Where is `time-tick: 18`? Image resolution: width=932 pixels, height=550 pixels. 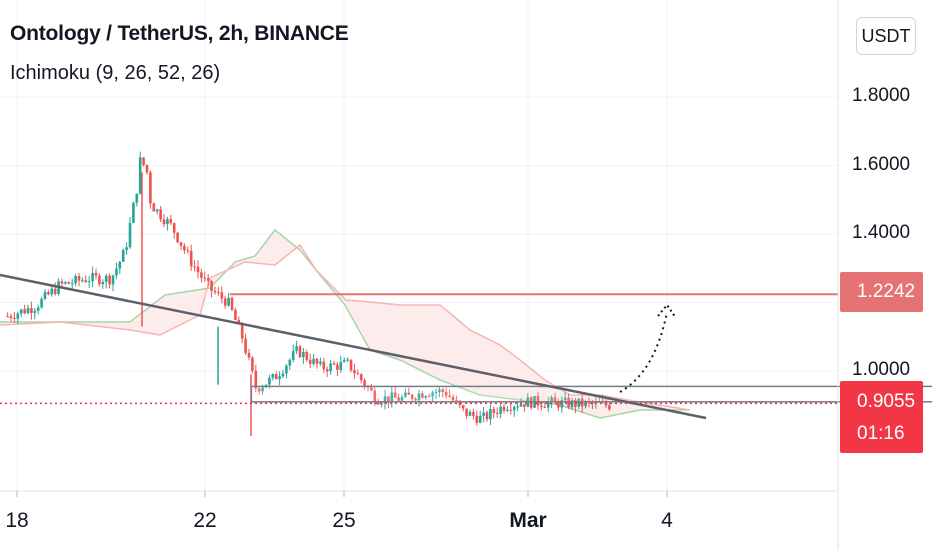 time-tick: 18 is located at coordinates (17, 520).